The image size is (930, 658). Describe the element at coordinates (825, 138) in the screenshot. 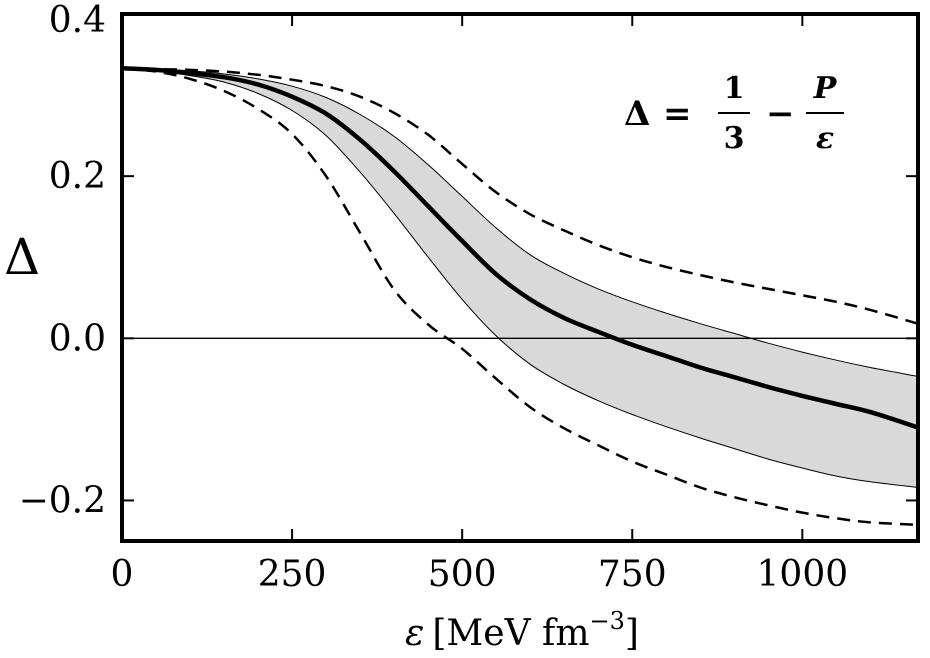

I see `equation-fraction2-denominator: ε` at that location.